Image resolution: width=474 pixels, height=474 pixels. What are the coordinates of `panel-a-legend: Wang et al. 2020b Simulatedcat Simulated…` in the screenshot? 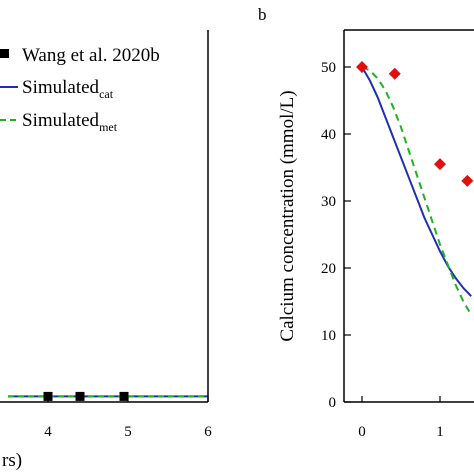 It's located at (80, 89).